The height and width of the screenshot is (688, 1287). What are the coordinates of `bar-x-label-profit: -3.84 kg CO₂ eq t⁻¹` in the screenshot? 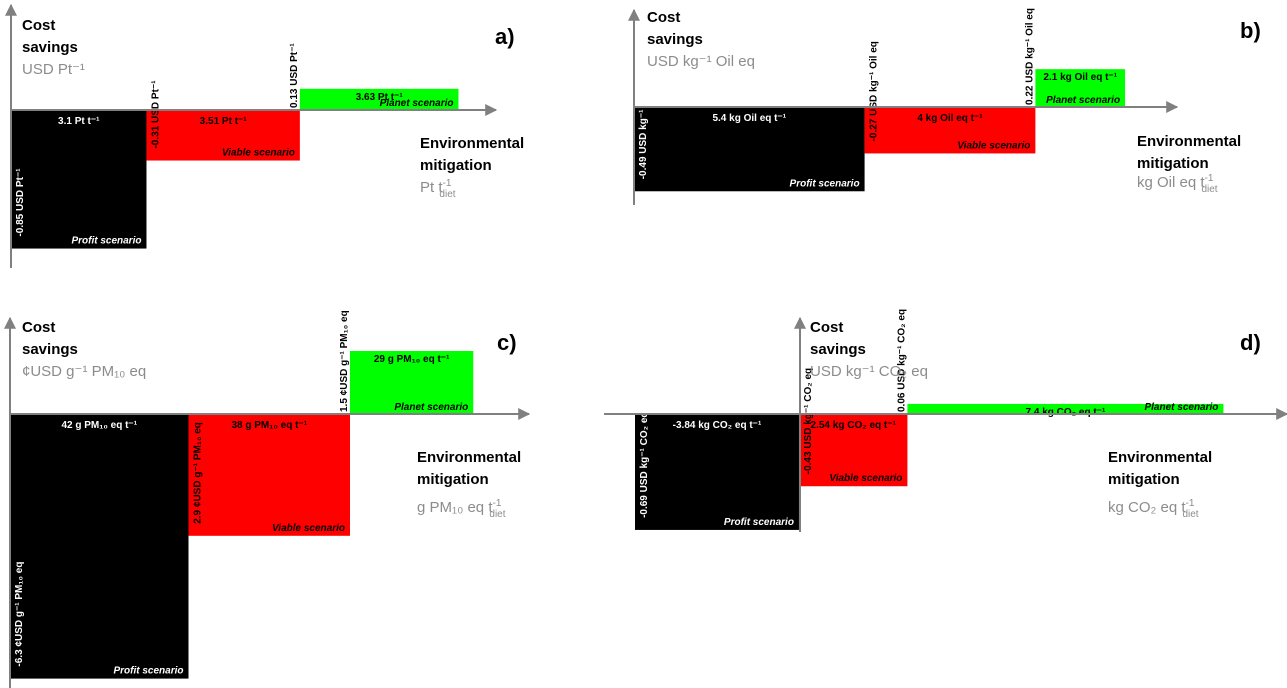 It's located at (717, 425).